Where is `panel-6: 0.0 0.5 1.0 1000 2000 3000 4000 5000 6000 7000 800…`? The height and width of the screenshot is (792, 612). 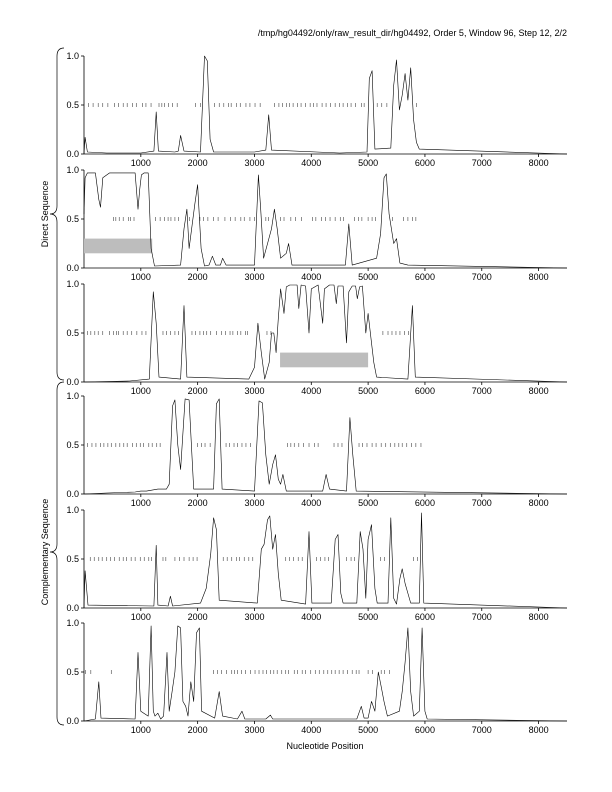
panel-6: 0.0 0.5 1.0 1000 2000 3000 4000 5000 6000 7000 800… is located at coordinates (317, 676).